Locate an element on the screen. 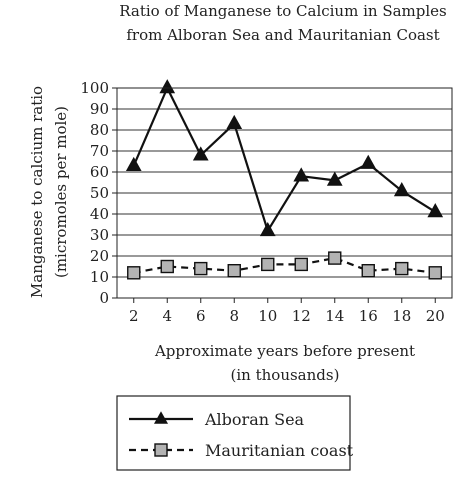 The width and height of the screenshot is (468, 478). x-tick-label-14: 14 is located at coordinates (334, 316).